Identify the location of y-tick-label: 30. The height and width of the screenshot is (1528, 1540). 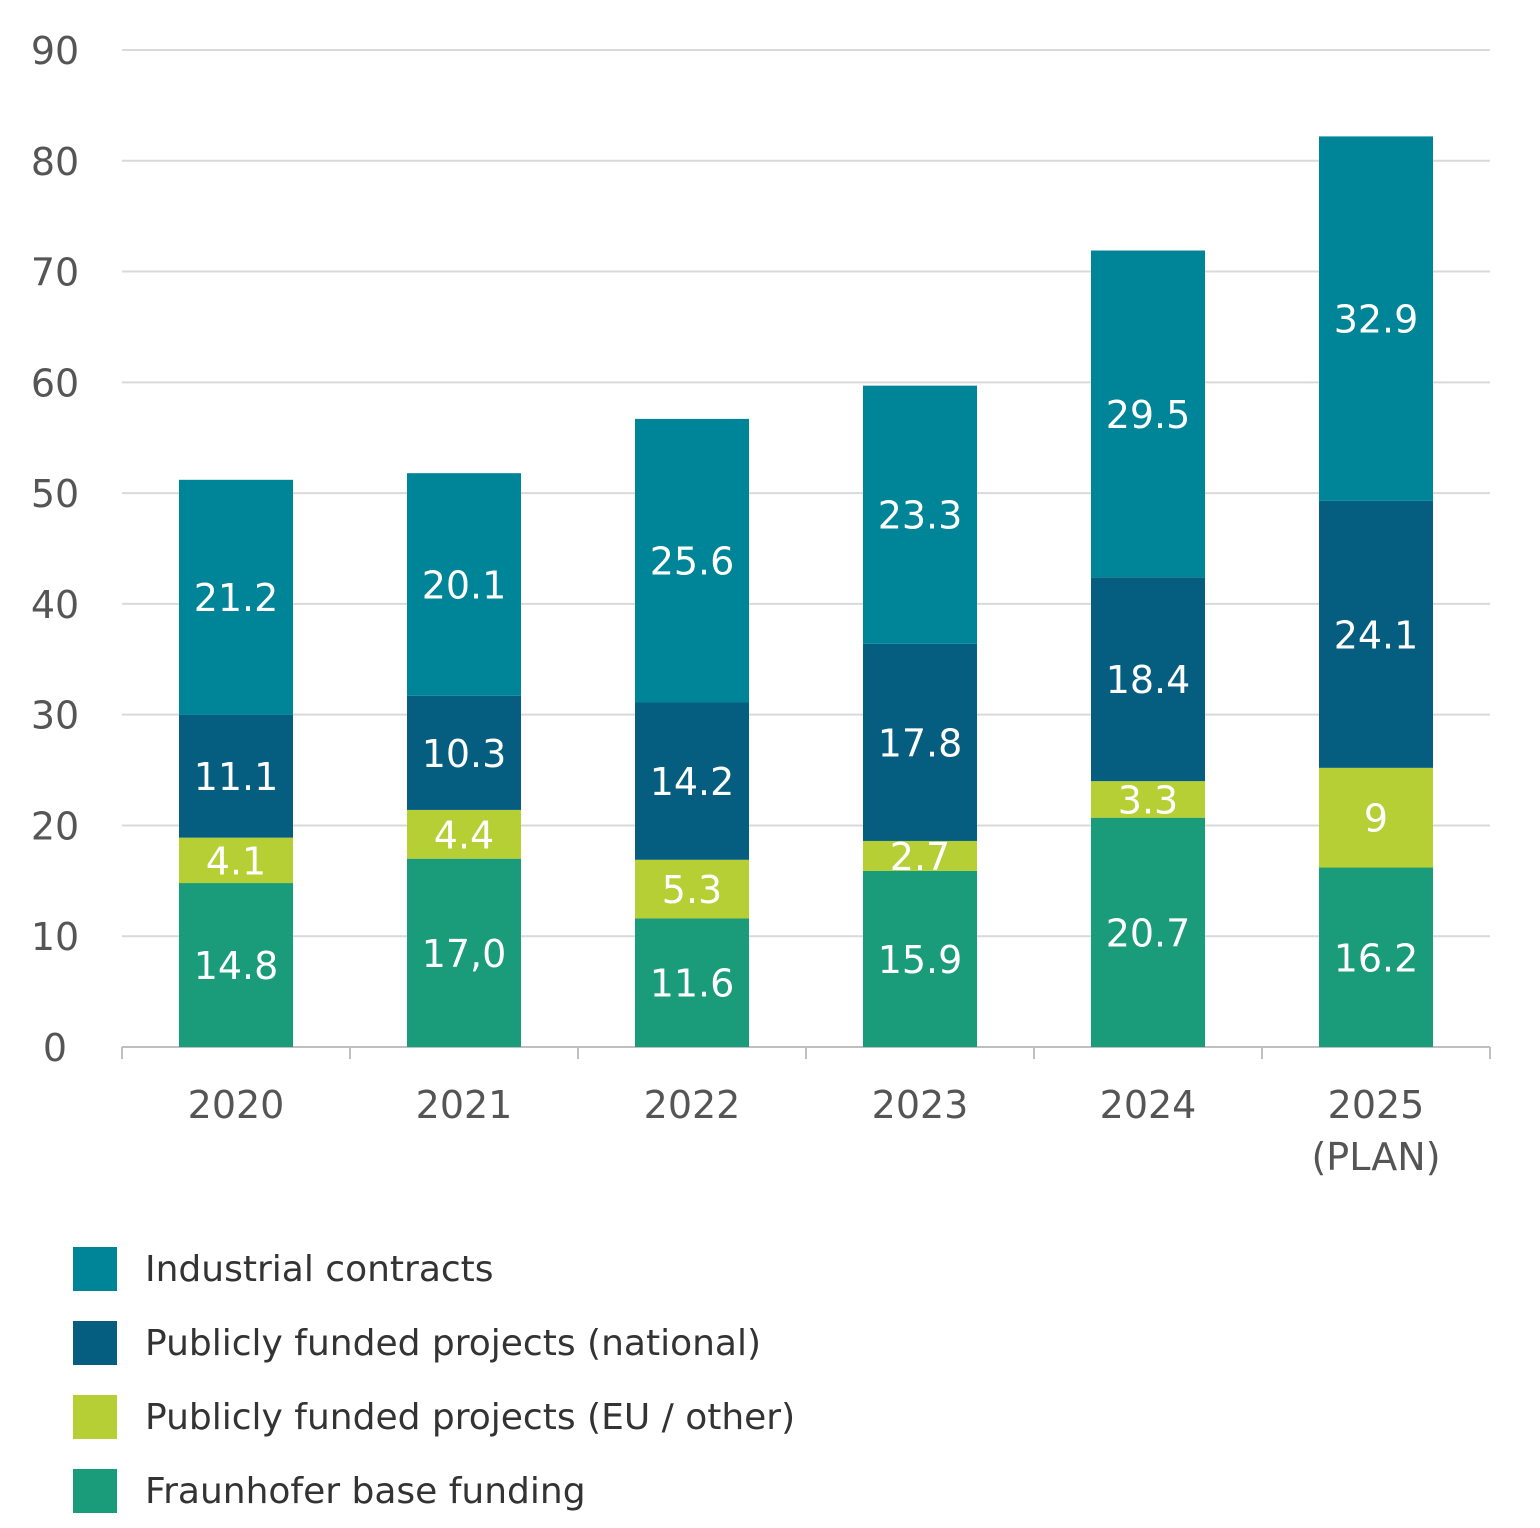
(55, 716).